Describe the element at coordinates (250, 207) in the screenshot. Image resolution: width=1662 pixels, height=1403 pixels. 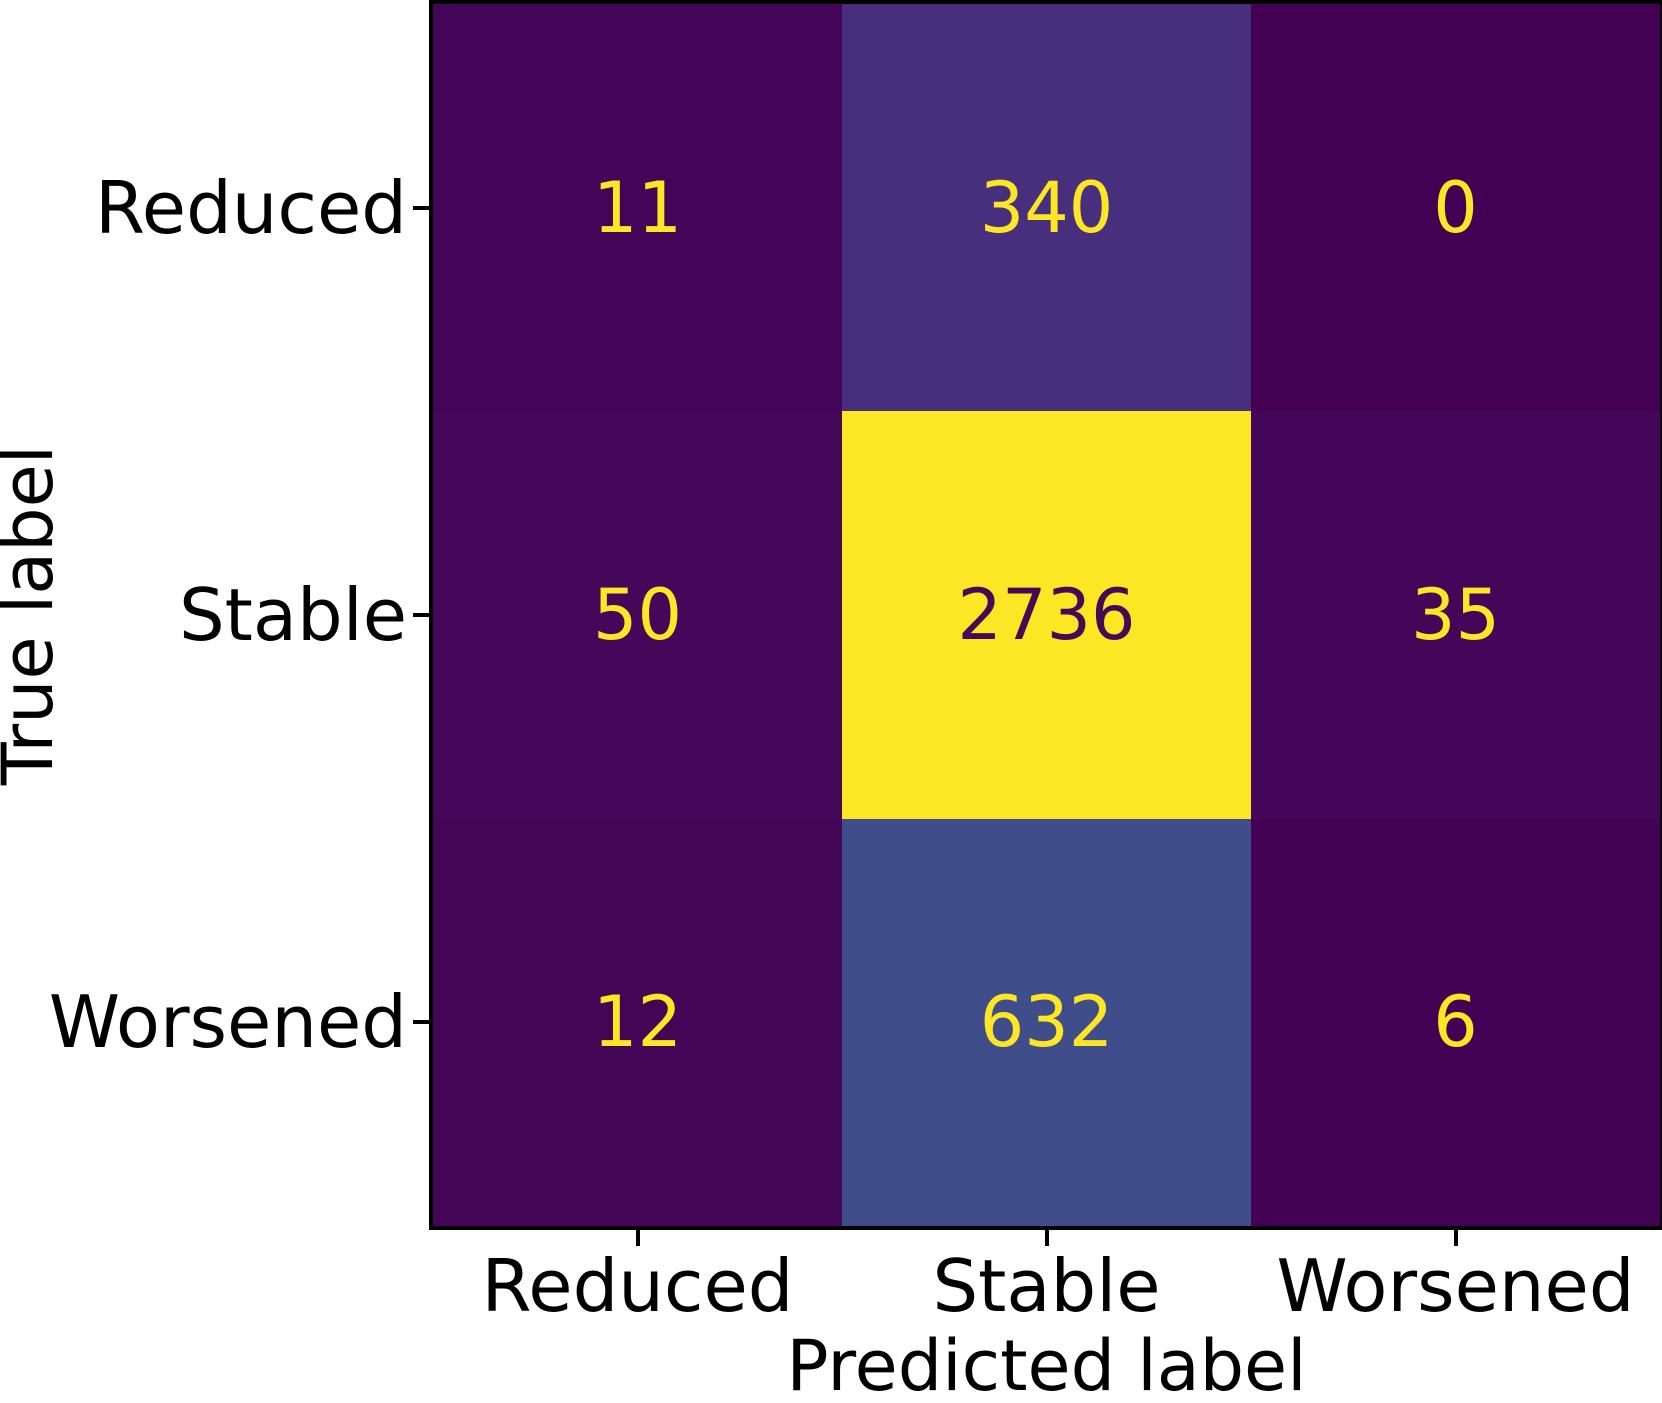
I see `y-tick-label: Reduced` at that location.